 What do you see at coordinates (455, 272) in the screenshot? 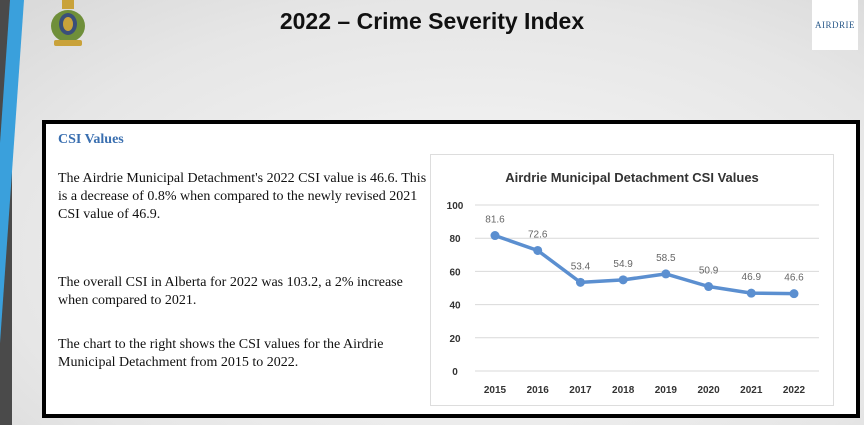
I see `y-tick-label: 60` at bounding box center [455, 272].